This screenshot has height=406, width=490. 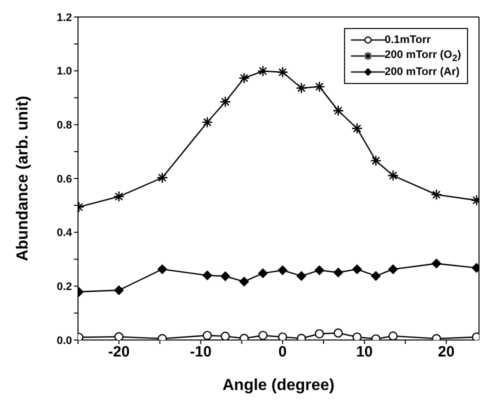 I want to click on y-tick-label: 0.8, so click(x=64, y=126).